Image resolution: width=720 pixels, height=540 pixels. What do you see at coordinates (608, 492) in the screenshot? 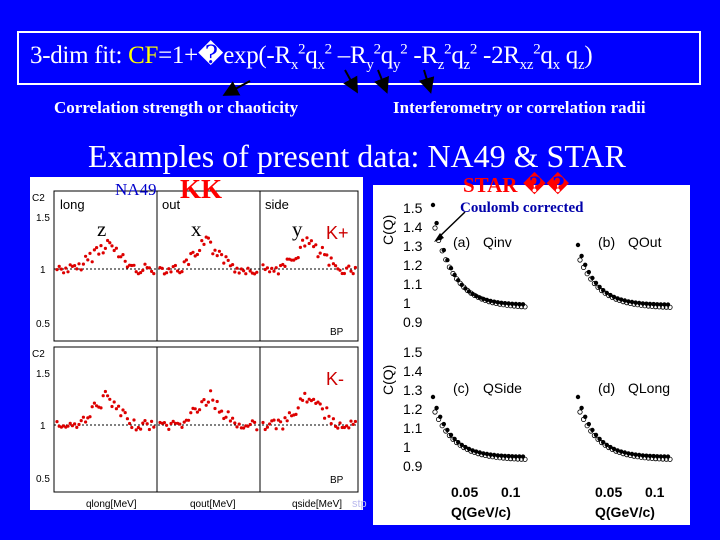
I see `star-xtick-3: 0.05` at bounding box center [608, 492].